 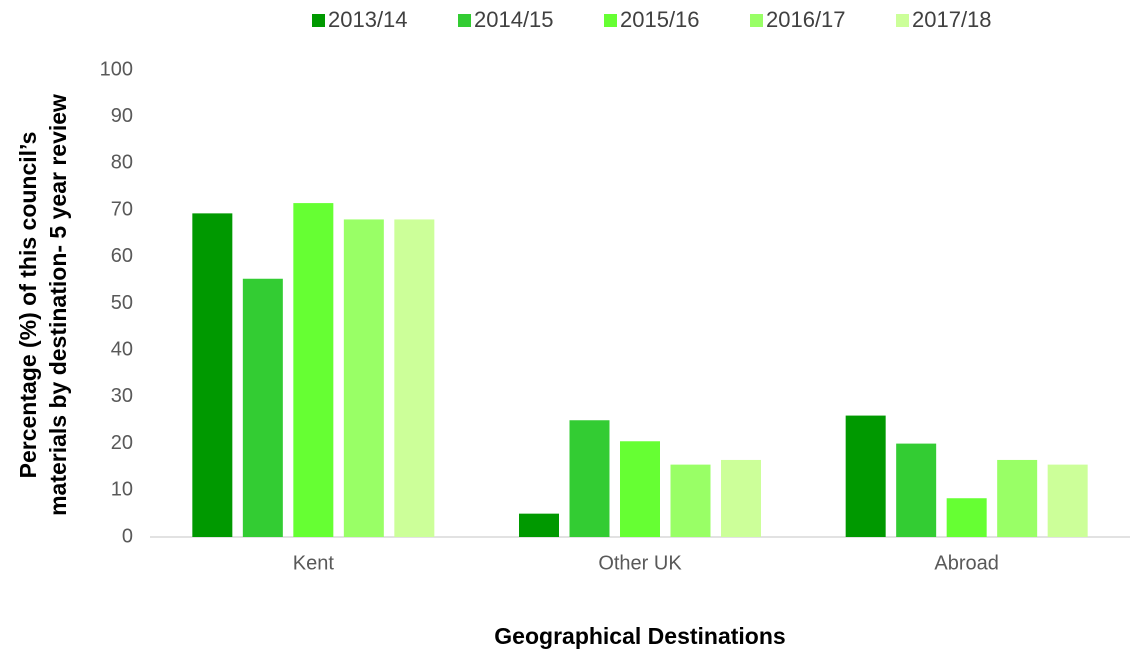 I want to click on y-tick-label: 20, so click(x=122, y=443).